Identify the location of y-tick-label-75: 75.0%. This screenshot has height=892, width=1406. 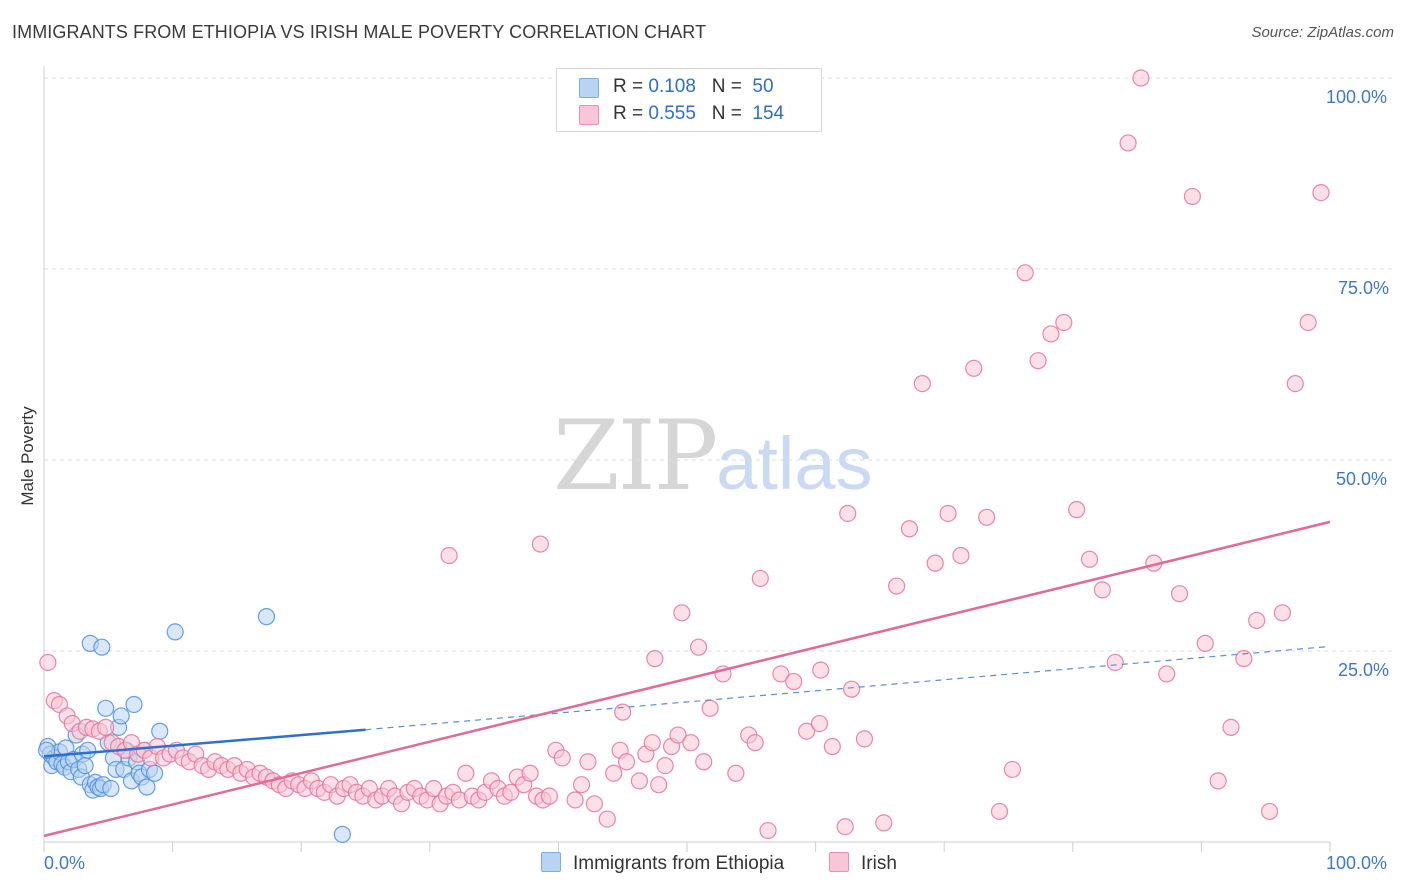
(1364, 288).